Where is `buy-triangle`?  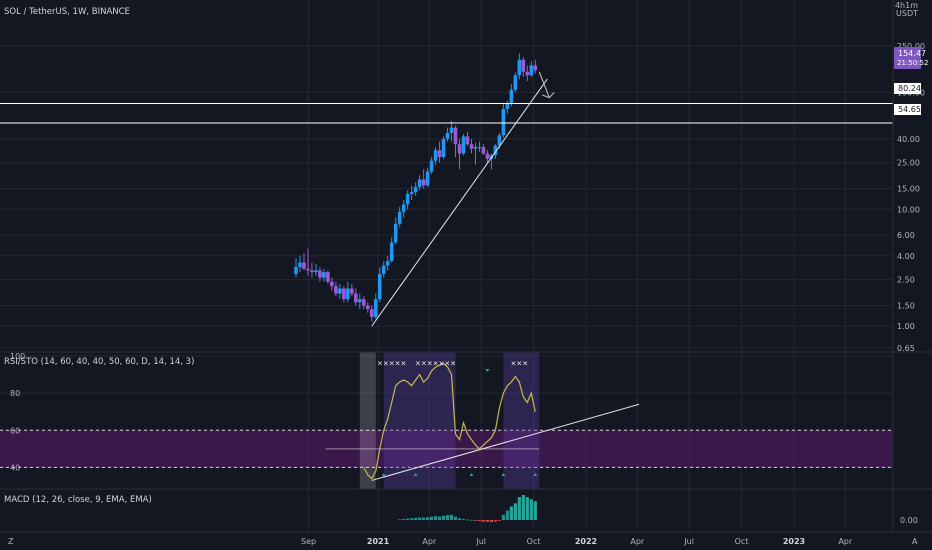 buy-triangle is located at coordinates (535, 474).